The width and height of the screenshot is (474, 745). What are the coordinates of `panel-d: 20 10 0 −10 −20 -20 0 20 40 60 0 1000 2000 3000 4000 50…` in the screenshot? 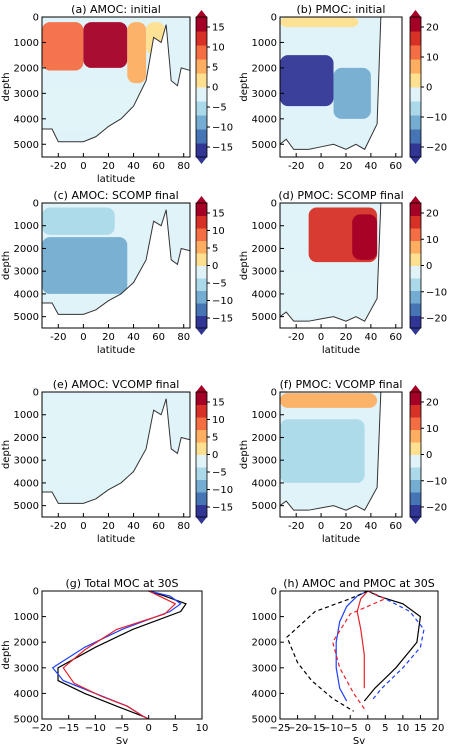 It's located at (343, 272).